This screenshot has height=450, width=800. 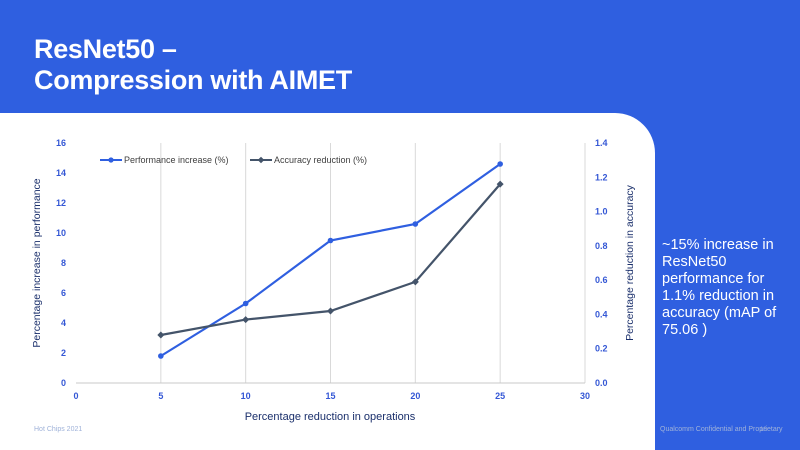 What do you see at coordinates (601, 212) in the screenshot?
I see `y-right-tick-label: 1.0` at bounding box center [601, 212].